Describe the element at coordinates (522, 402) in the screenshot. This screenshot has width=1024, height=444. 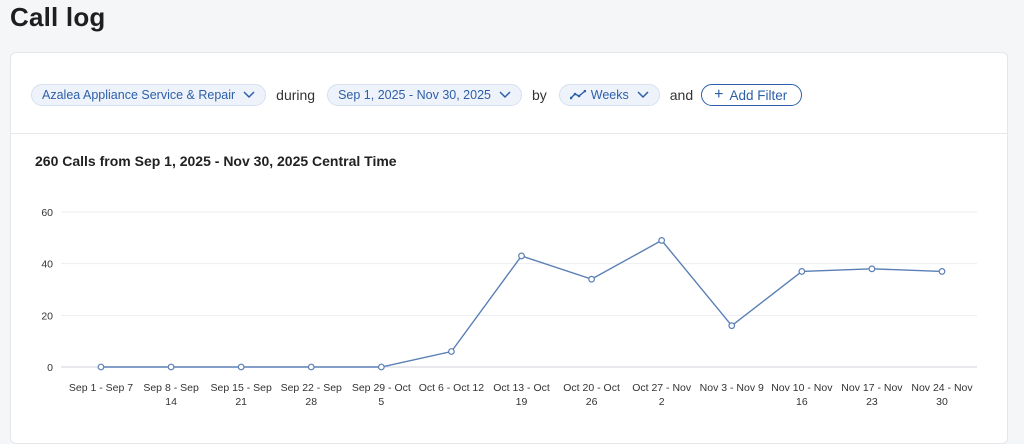
I see `x-tick-label: 19` at that location.